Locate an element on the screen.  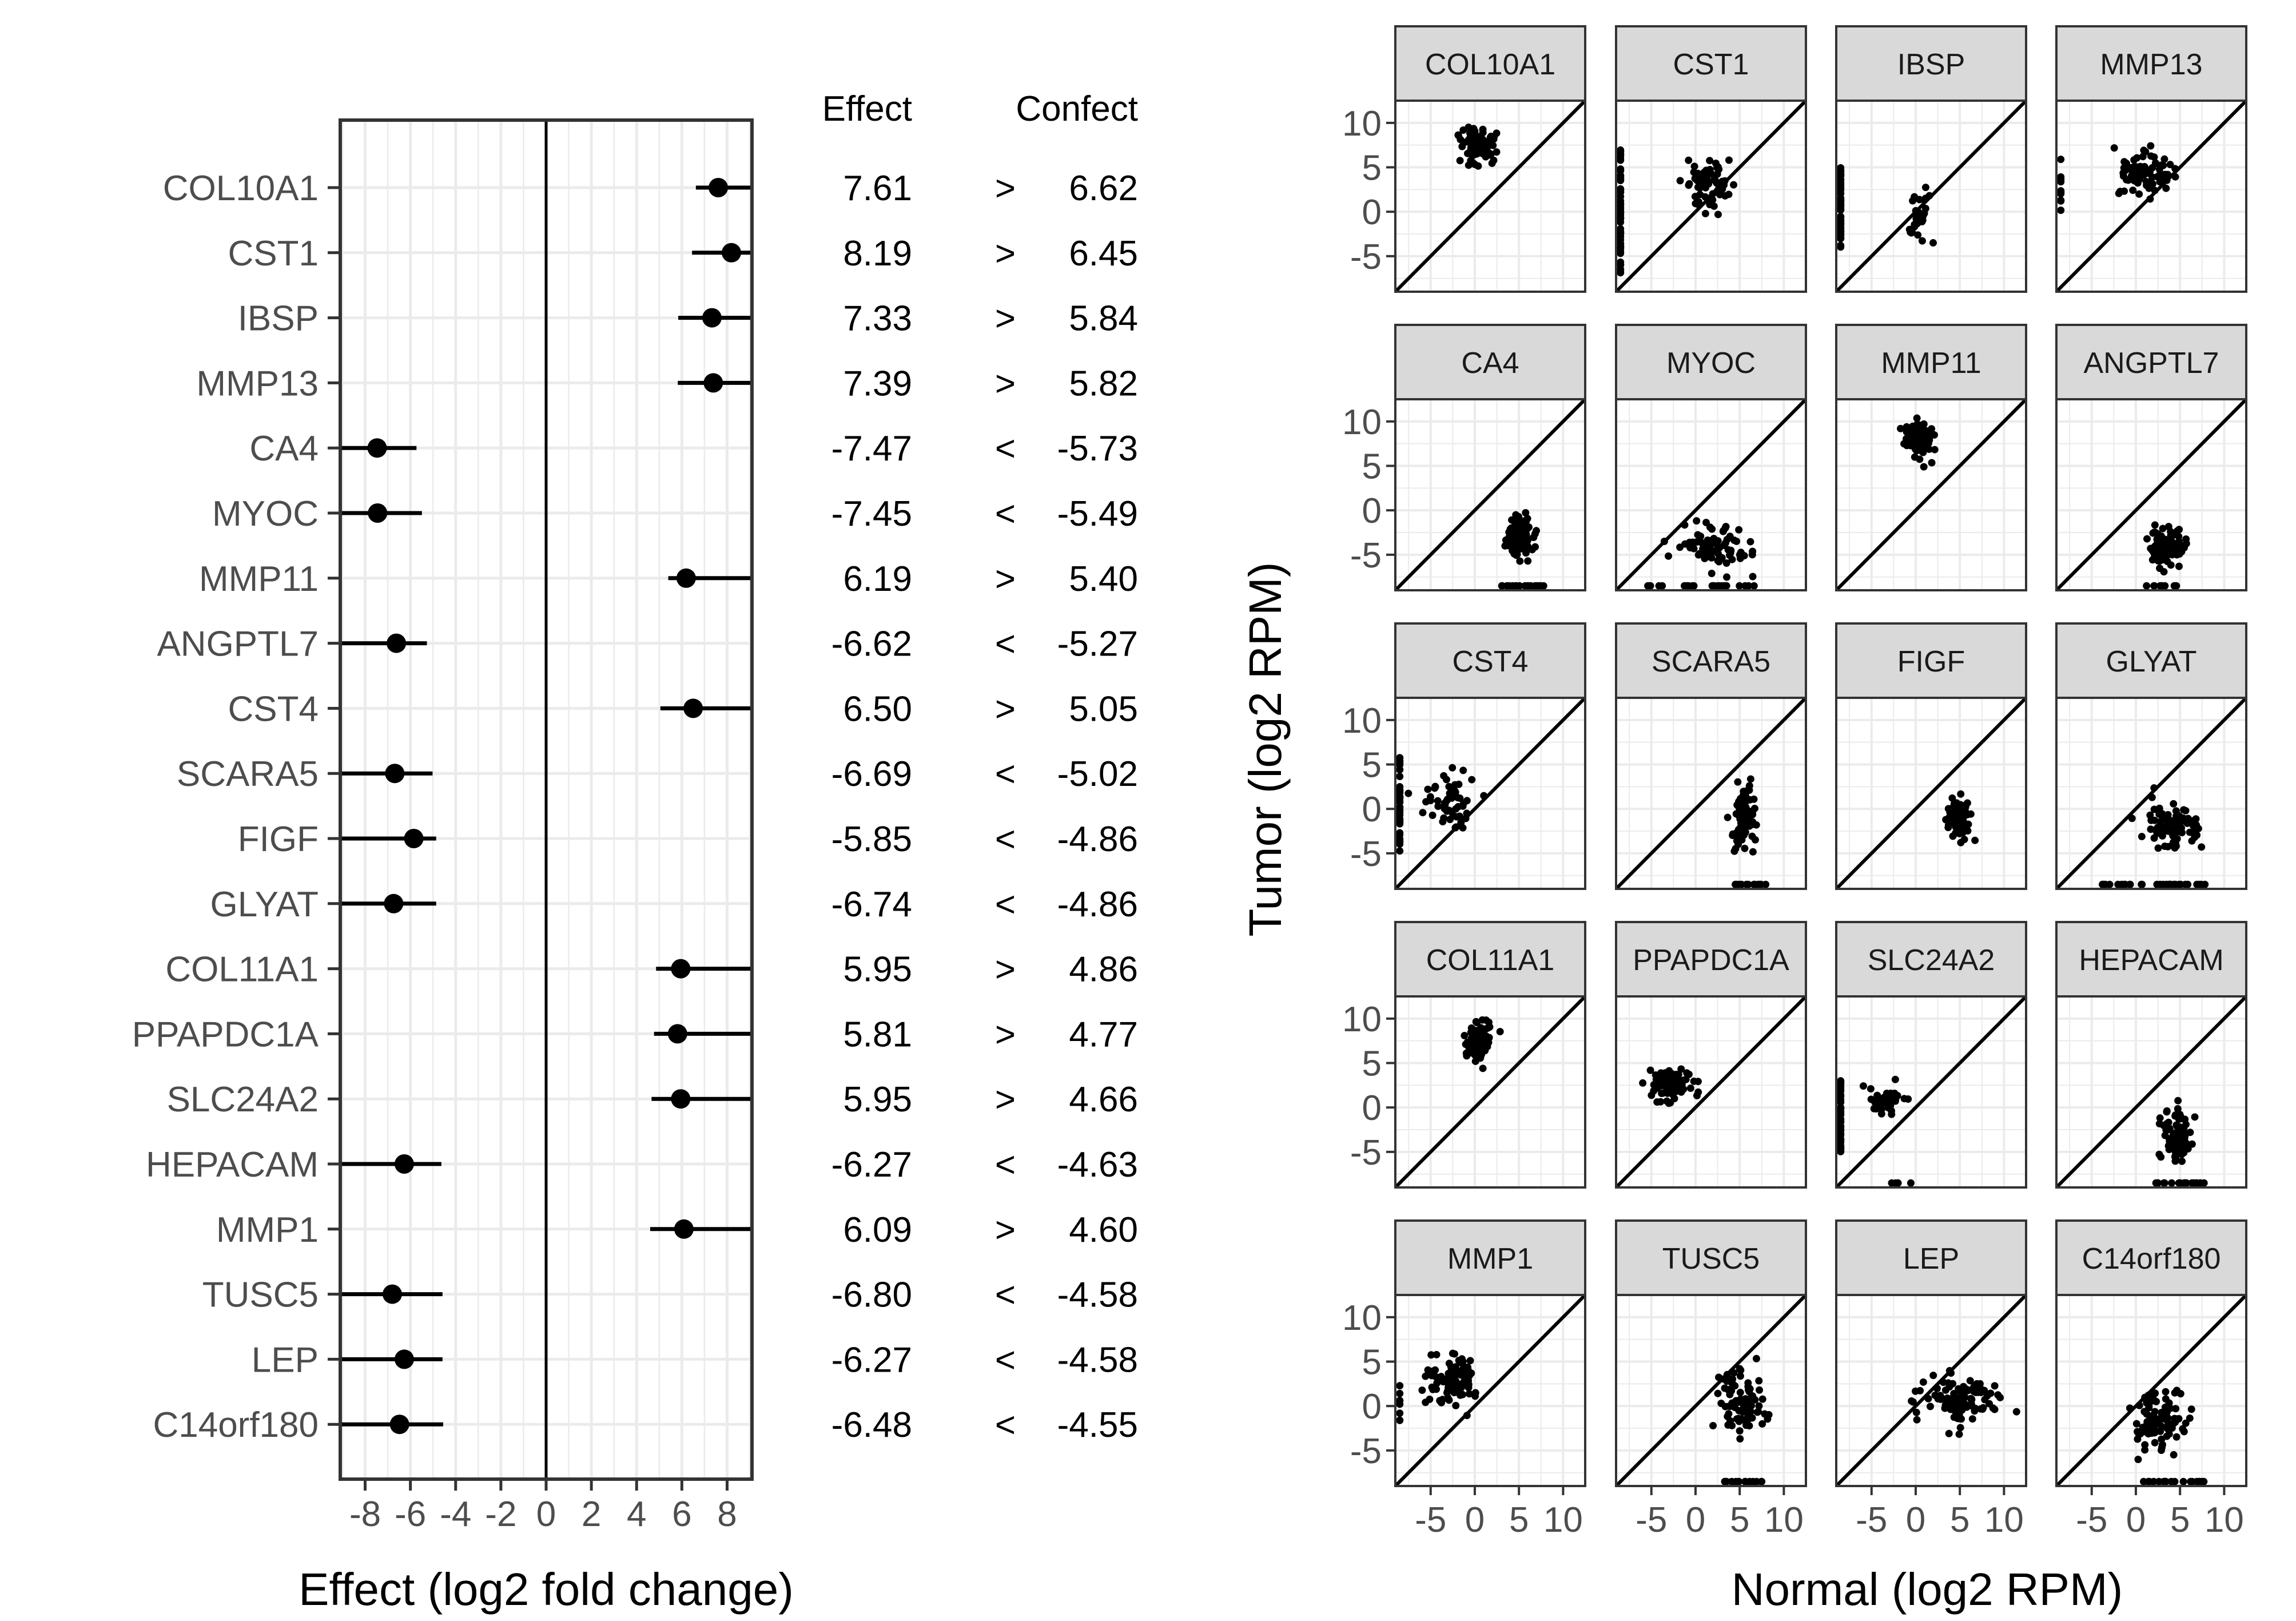
facet-strip-title: PPAPDC1A is located at coordinates (1711, 961).